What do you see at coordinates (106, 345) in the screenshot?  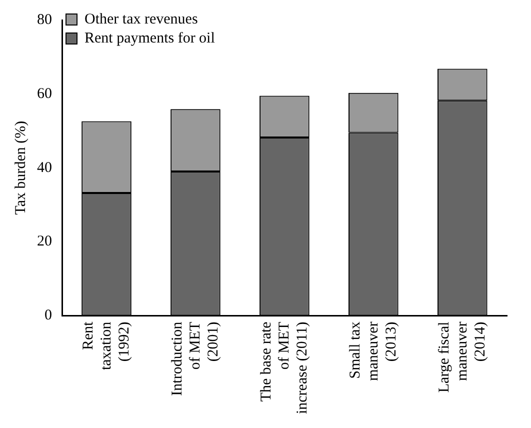 I see `x-tick-label: Rent taxation (1992)` at bounding box center [106, 345].